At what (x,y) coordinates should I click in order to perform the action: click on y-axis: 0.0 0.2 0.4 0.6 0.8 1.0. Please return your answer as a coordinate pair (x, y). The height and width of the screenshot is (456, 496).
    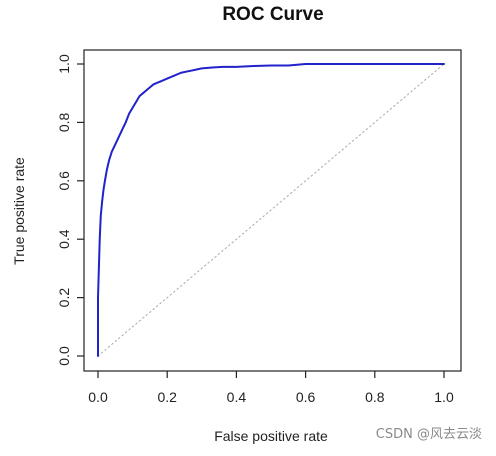
    Looking at the image, I should click on (70, 210).